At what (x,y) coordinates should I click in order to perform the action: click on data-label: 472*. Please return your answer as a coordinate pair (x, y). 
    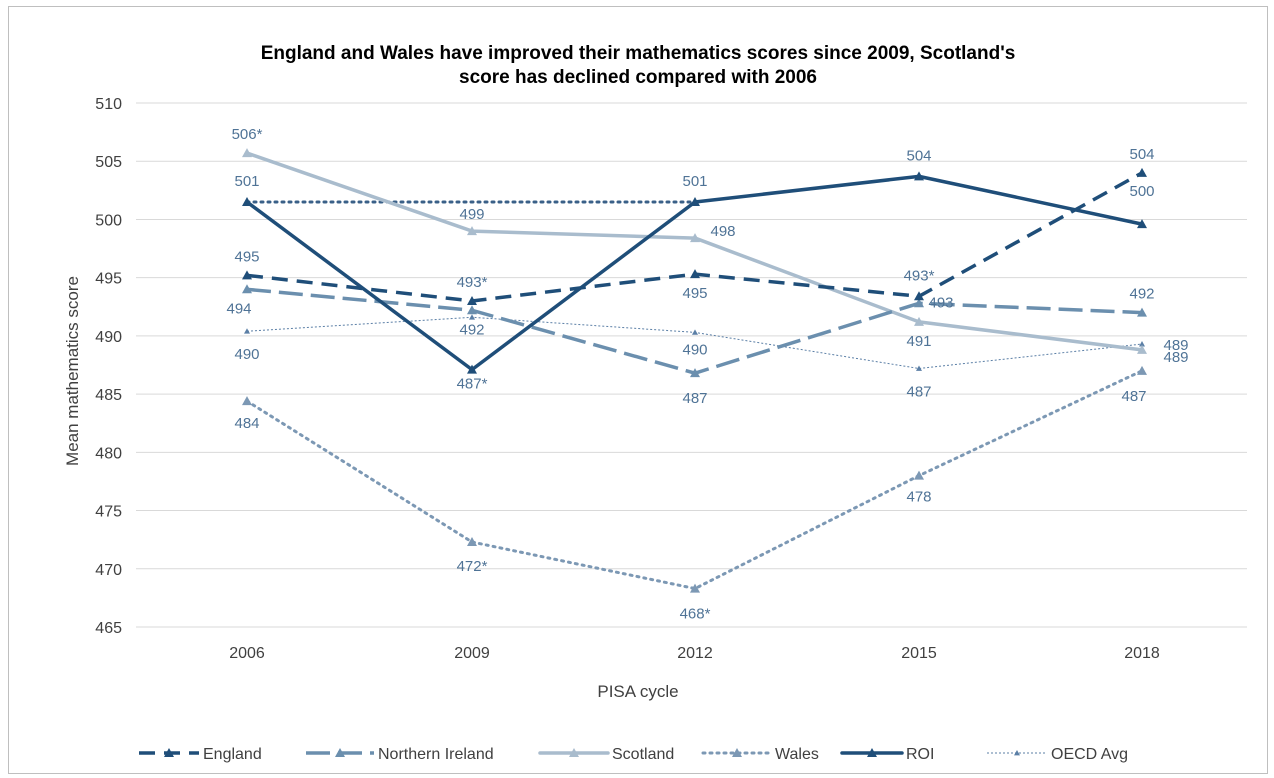
    Looking at the image, I should click on (472, 566).